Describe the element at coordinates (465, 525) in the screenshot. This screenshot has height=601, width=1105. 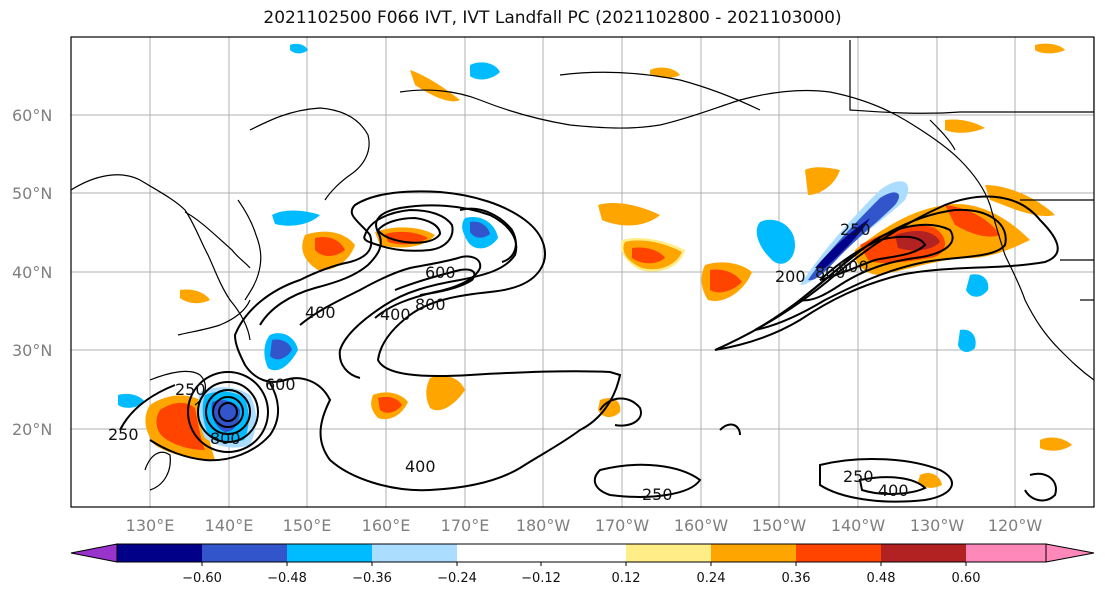
I see `lon-label: 170°E` at that location.